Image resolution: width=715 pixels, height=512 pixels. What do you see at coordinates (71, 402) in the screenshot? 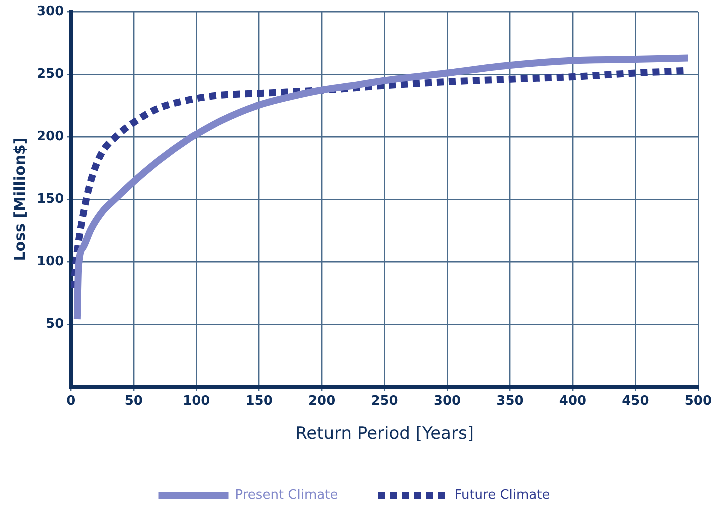
I see `x-tick-label: 0` at bounding box center [71, 402].